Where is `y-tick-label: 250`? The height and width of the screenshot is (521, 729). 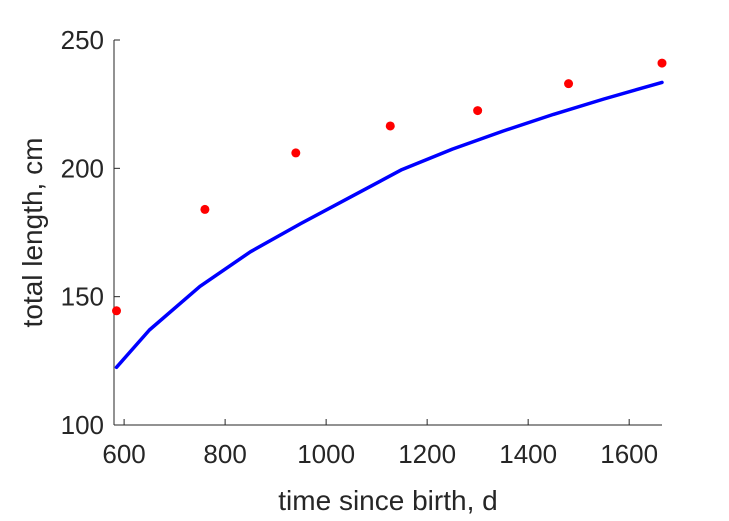 y-tick-label: 250 is located at coordinates (82, 40).